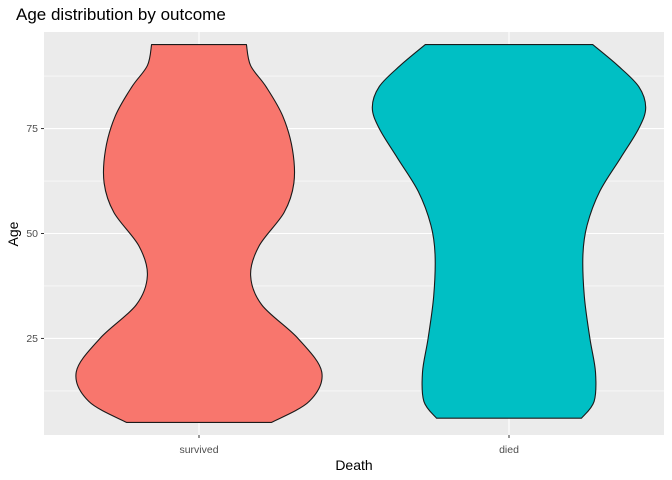 The width and height of the screenshot is (672, 480). What do you see at coordinates (353, 465) in the screenshot?
I see `x-axis-title: Death` at bounding box center [353, 465].